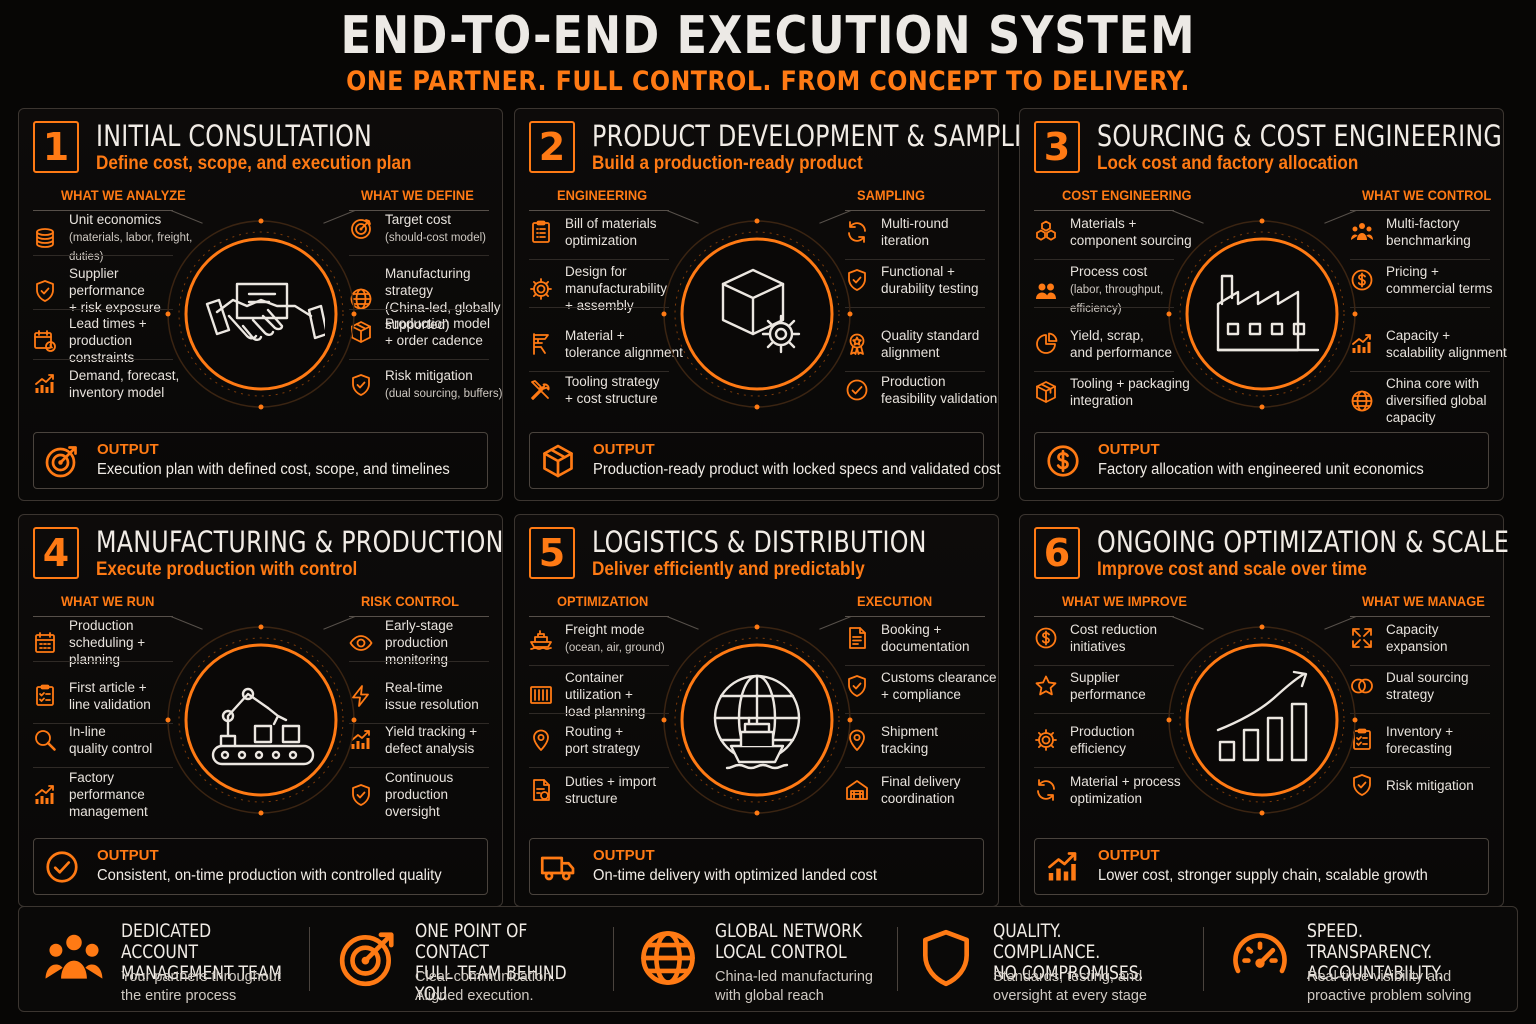 This screenshot has width=1536, height=1024. I want to click on team-icon, so click(74, 958).